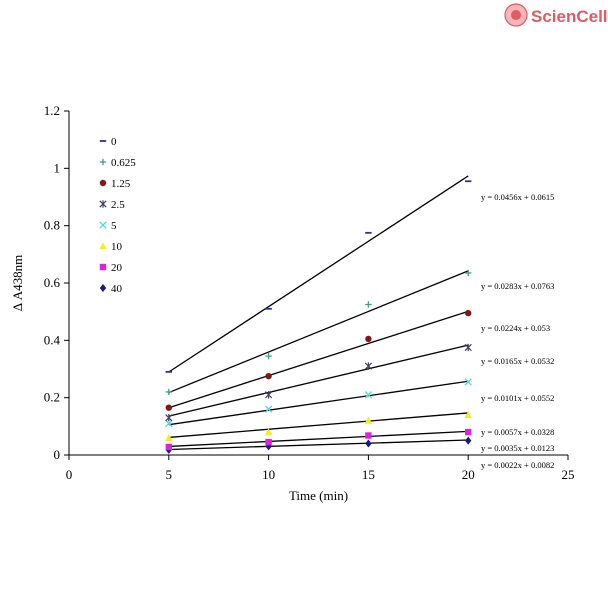  I want to click on legend-marker-0.625, so click(103, 162).